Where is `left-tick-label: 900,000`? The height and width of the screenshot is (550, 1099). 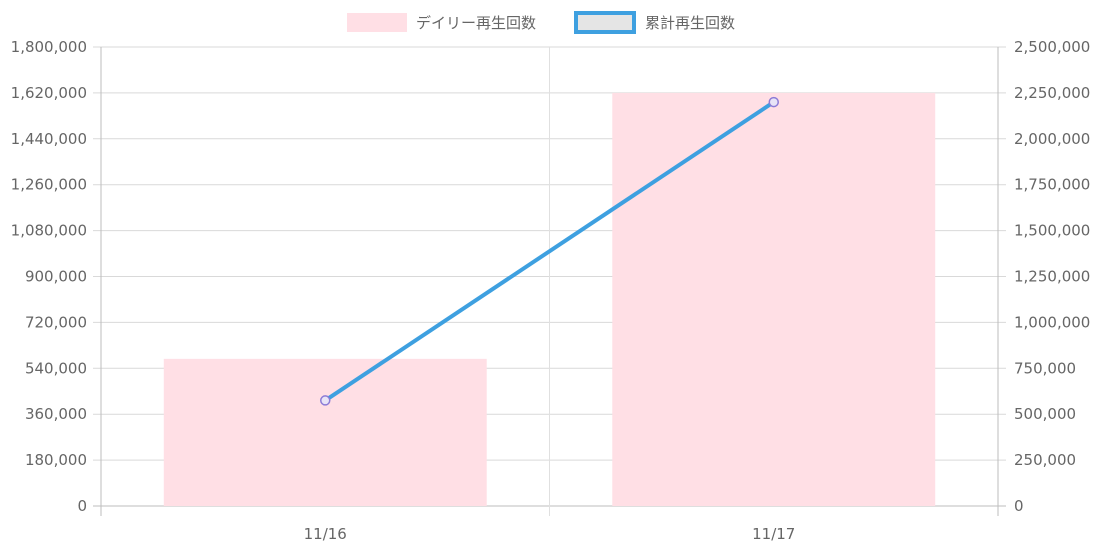
left-tick-label: 900,000 is located at coordinates (56, 277).